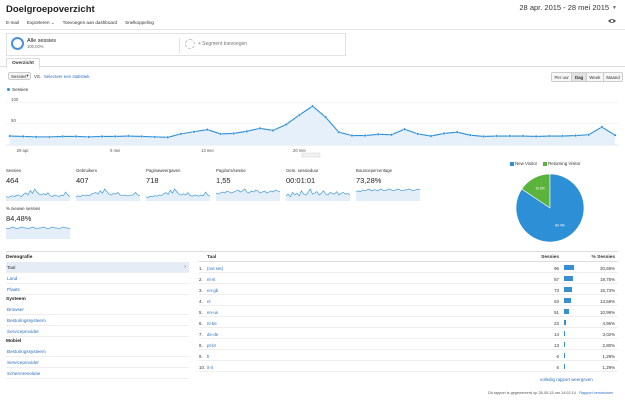 This screenshot has height=403, width=625. I want to click on period-button-3: Maand, so click(613, 77).